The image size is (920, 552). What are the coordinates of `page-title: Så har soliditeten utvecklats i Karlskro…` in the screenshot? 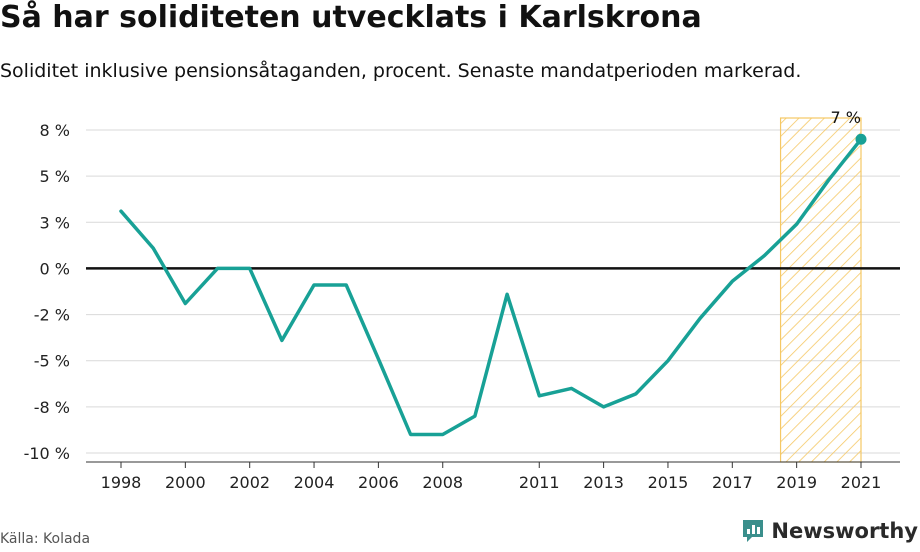 It's located at (351, 17).